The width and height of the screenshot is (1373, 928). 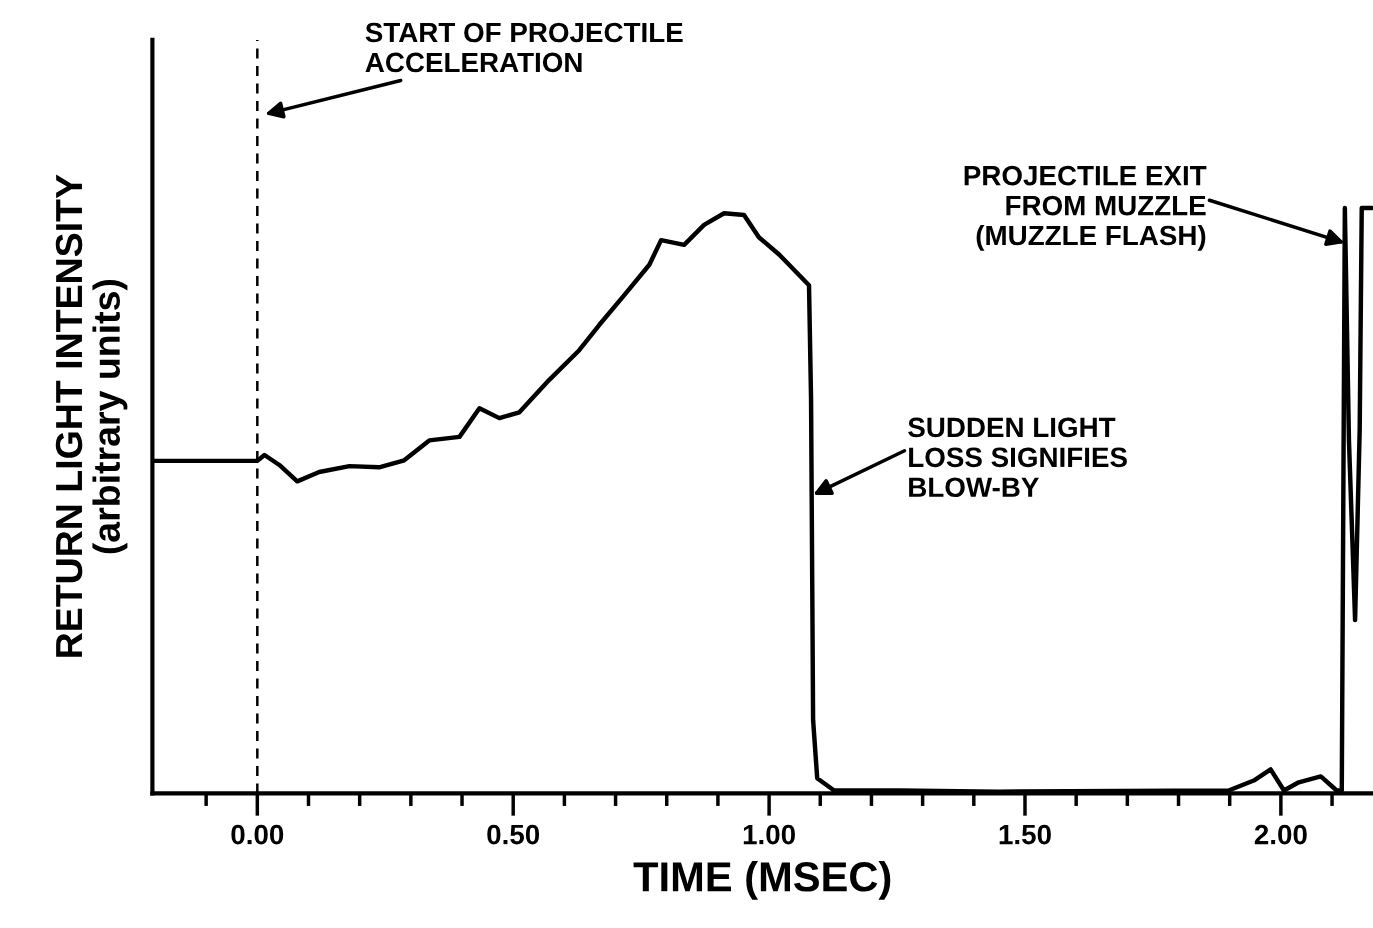 What do you see at coordinates (1025, 834) in the screenshot?
I see `x-tick-label: 1.50` at bounding box center [1025, 834].